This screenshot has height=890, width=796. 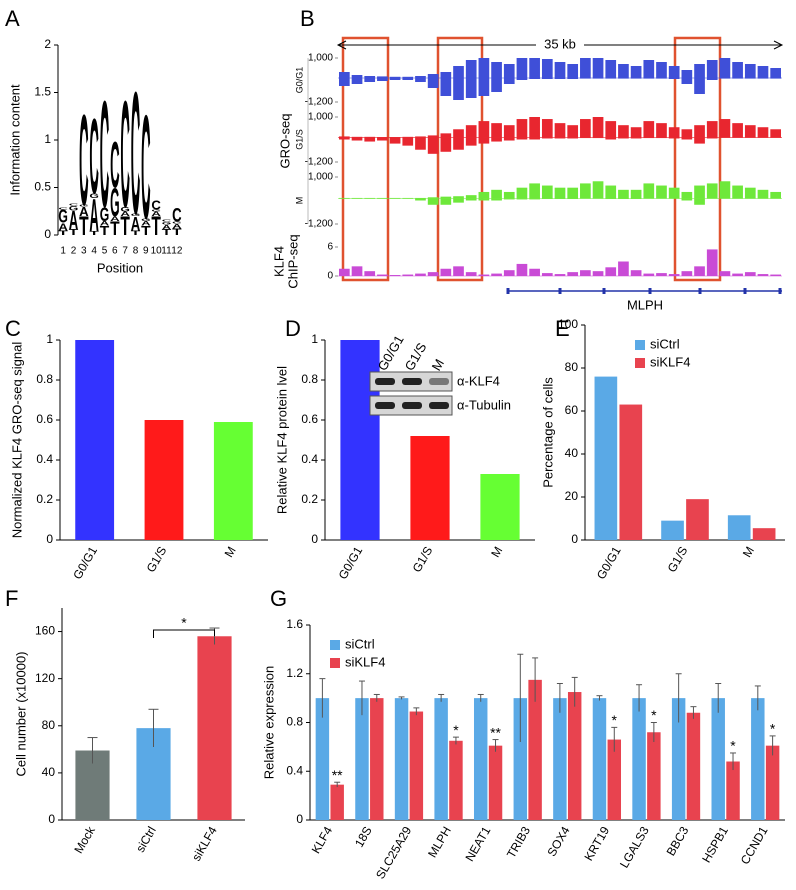 What do you see at coordinates (268, 722) in the screenshot?
I see `y-axis-label: Relative expression` at bounding box center [268, 722].